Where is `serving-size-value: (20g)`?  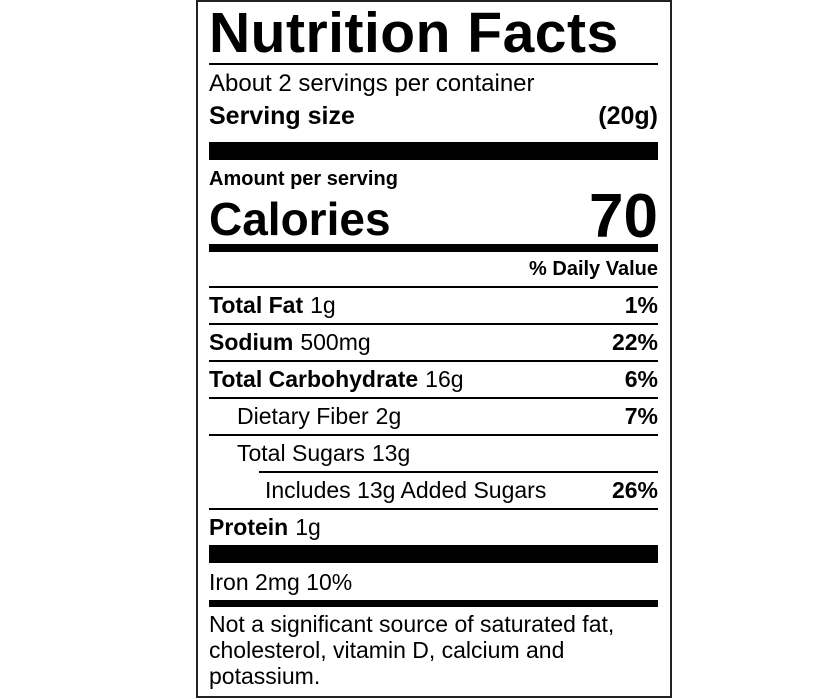 serving-size-value: (20g) is located at coordinates (628, 116).